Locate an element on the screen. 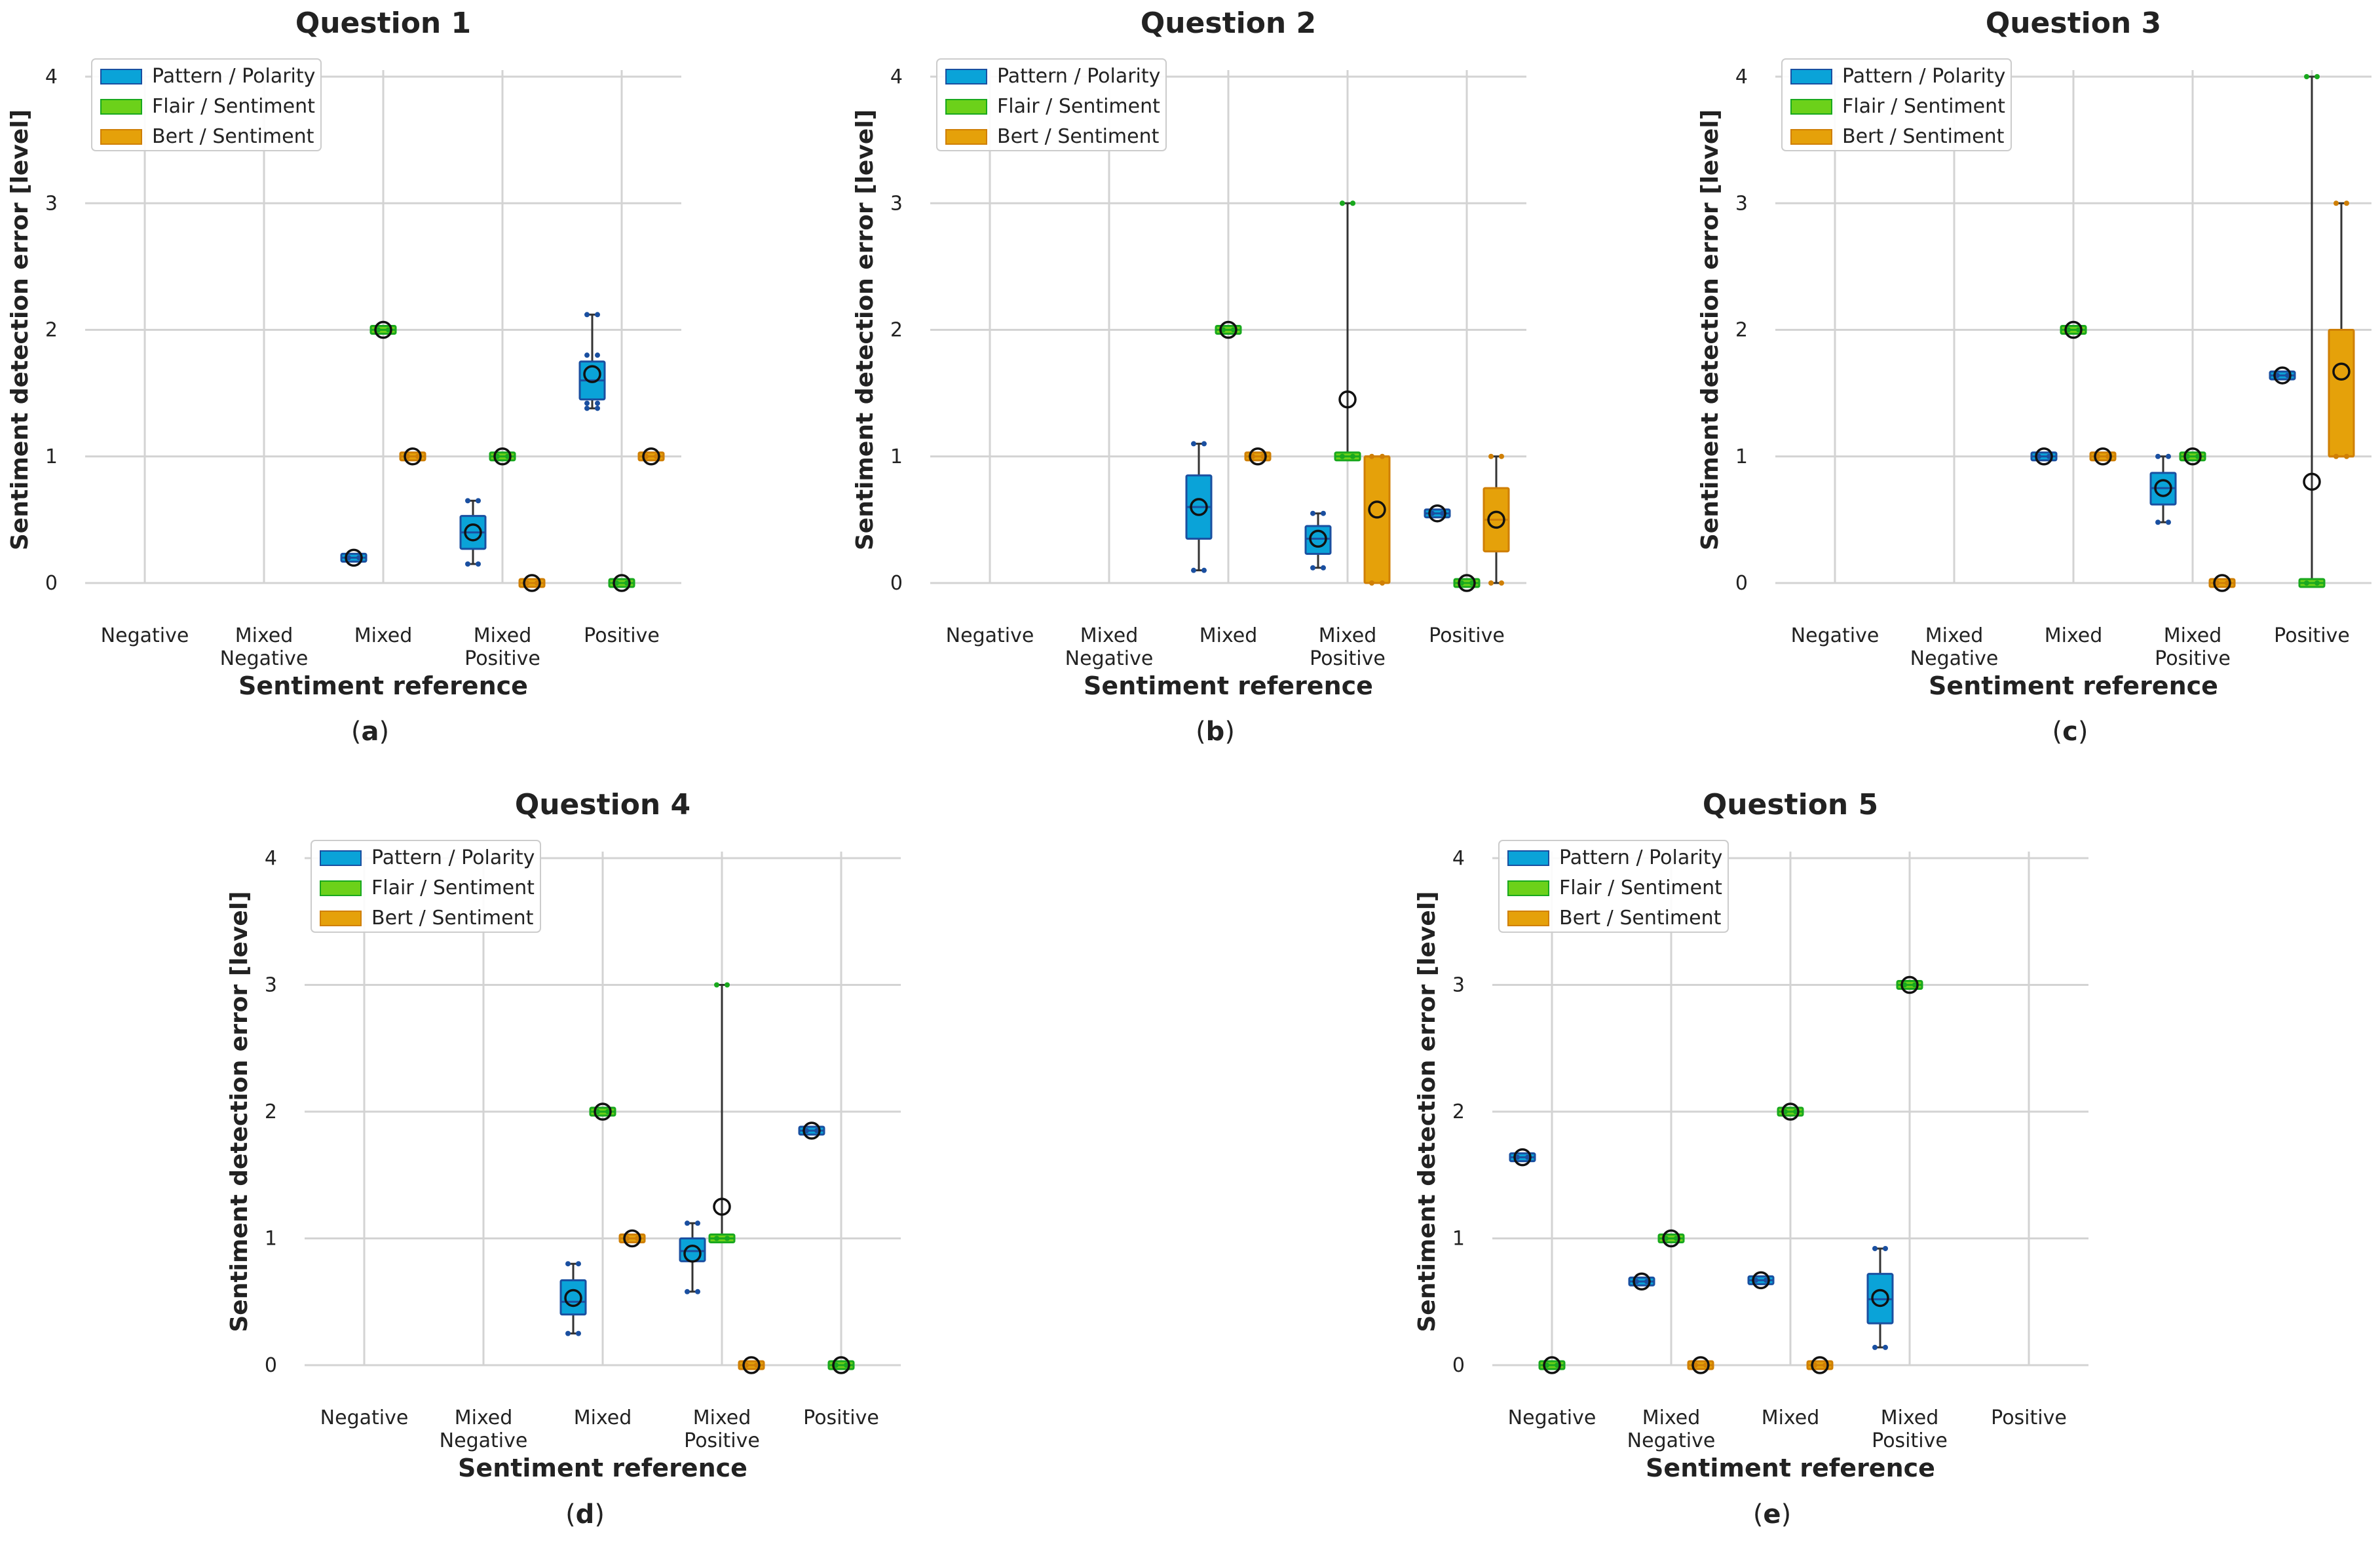 Image resolution: width=2380 pixels, height=1544 pixels. caption-letter: c is located at coordinates (2070, 732).